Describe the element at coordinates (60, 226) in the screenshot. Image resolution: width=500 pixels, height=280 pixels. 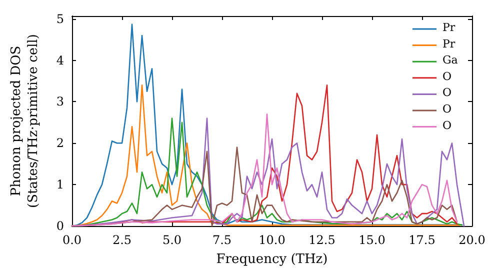
I see `y-tick-label: 0` at that location.